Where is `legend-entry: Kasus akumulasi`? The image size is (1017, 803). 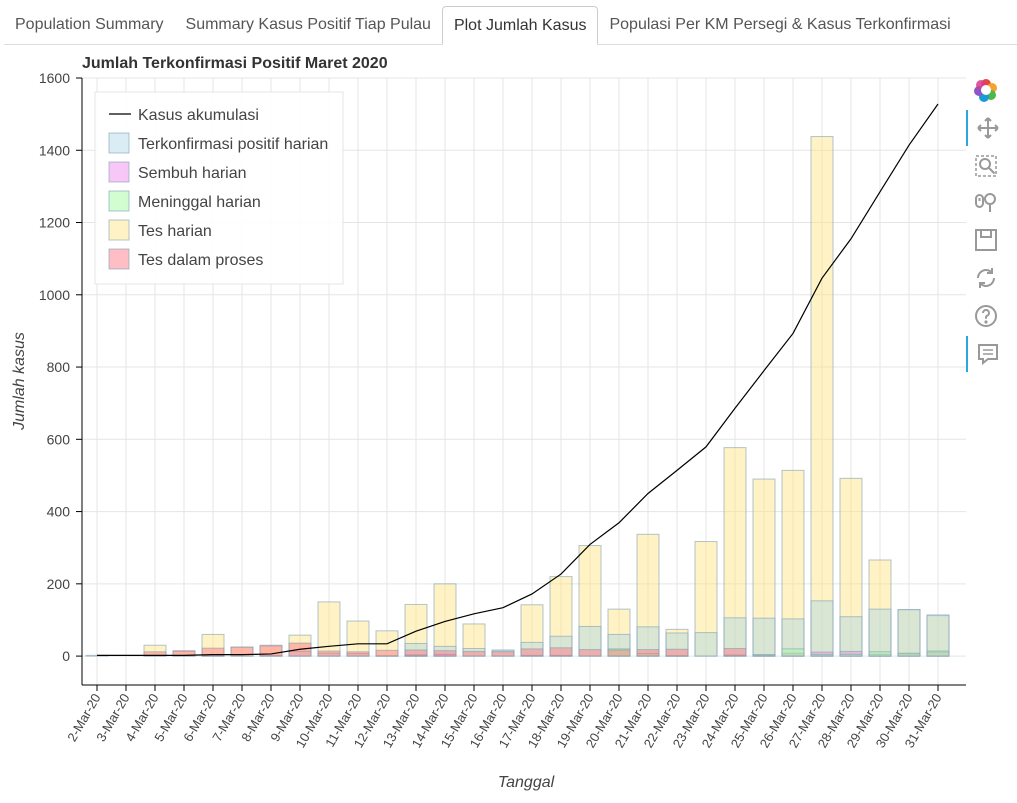 legend-entry: Kasus akumulasi is located at coordinates (198, 115).